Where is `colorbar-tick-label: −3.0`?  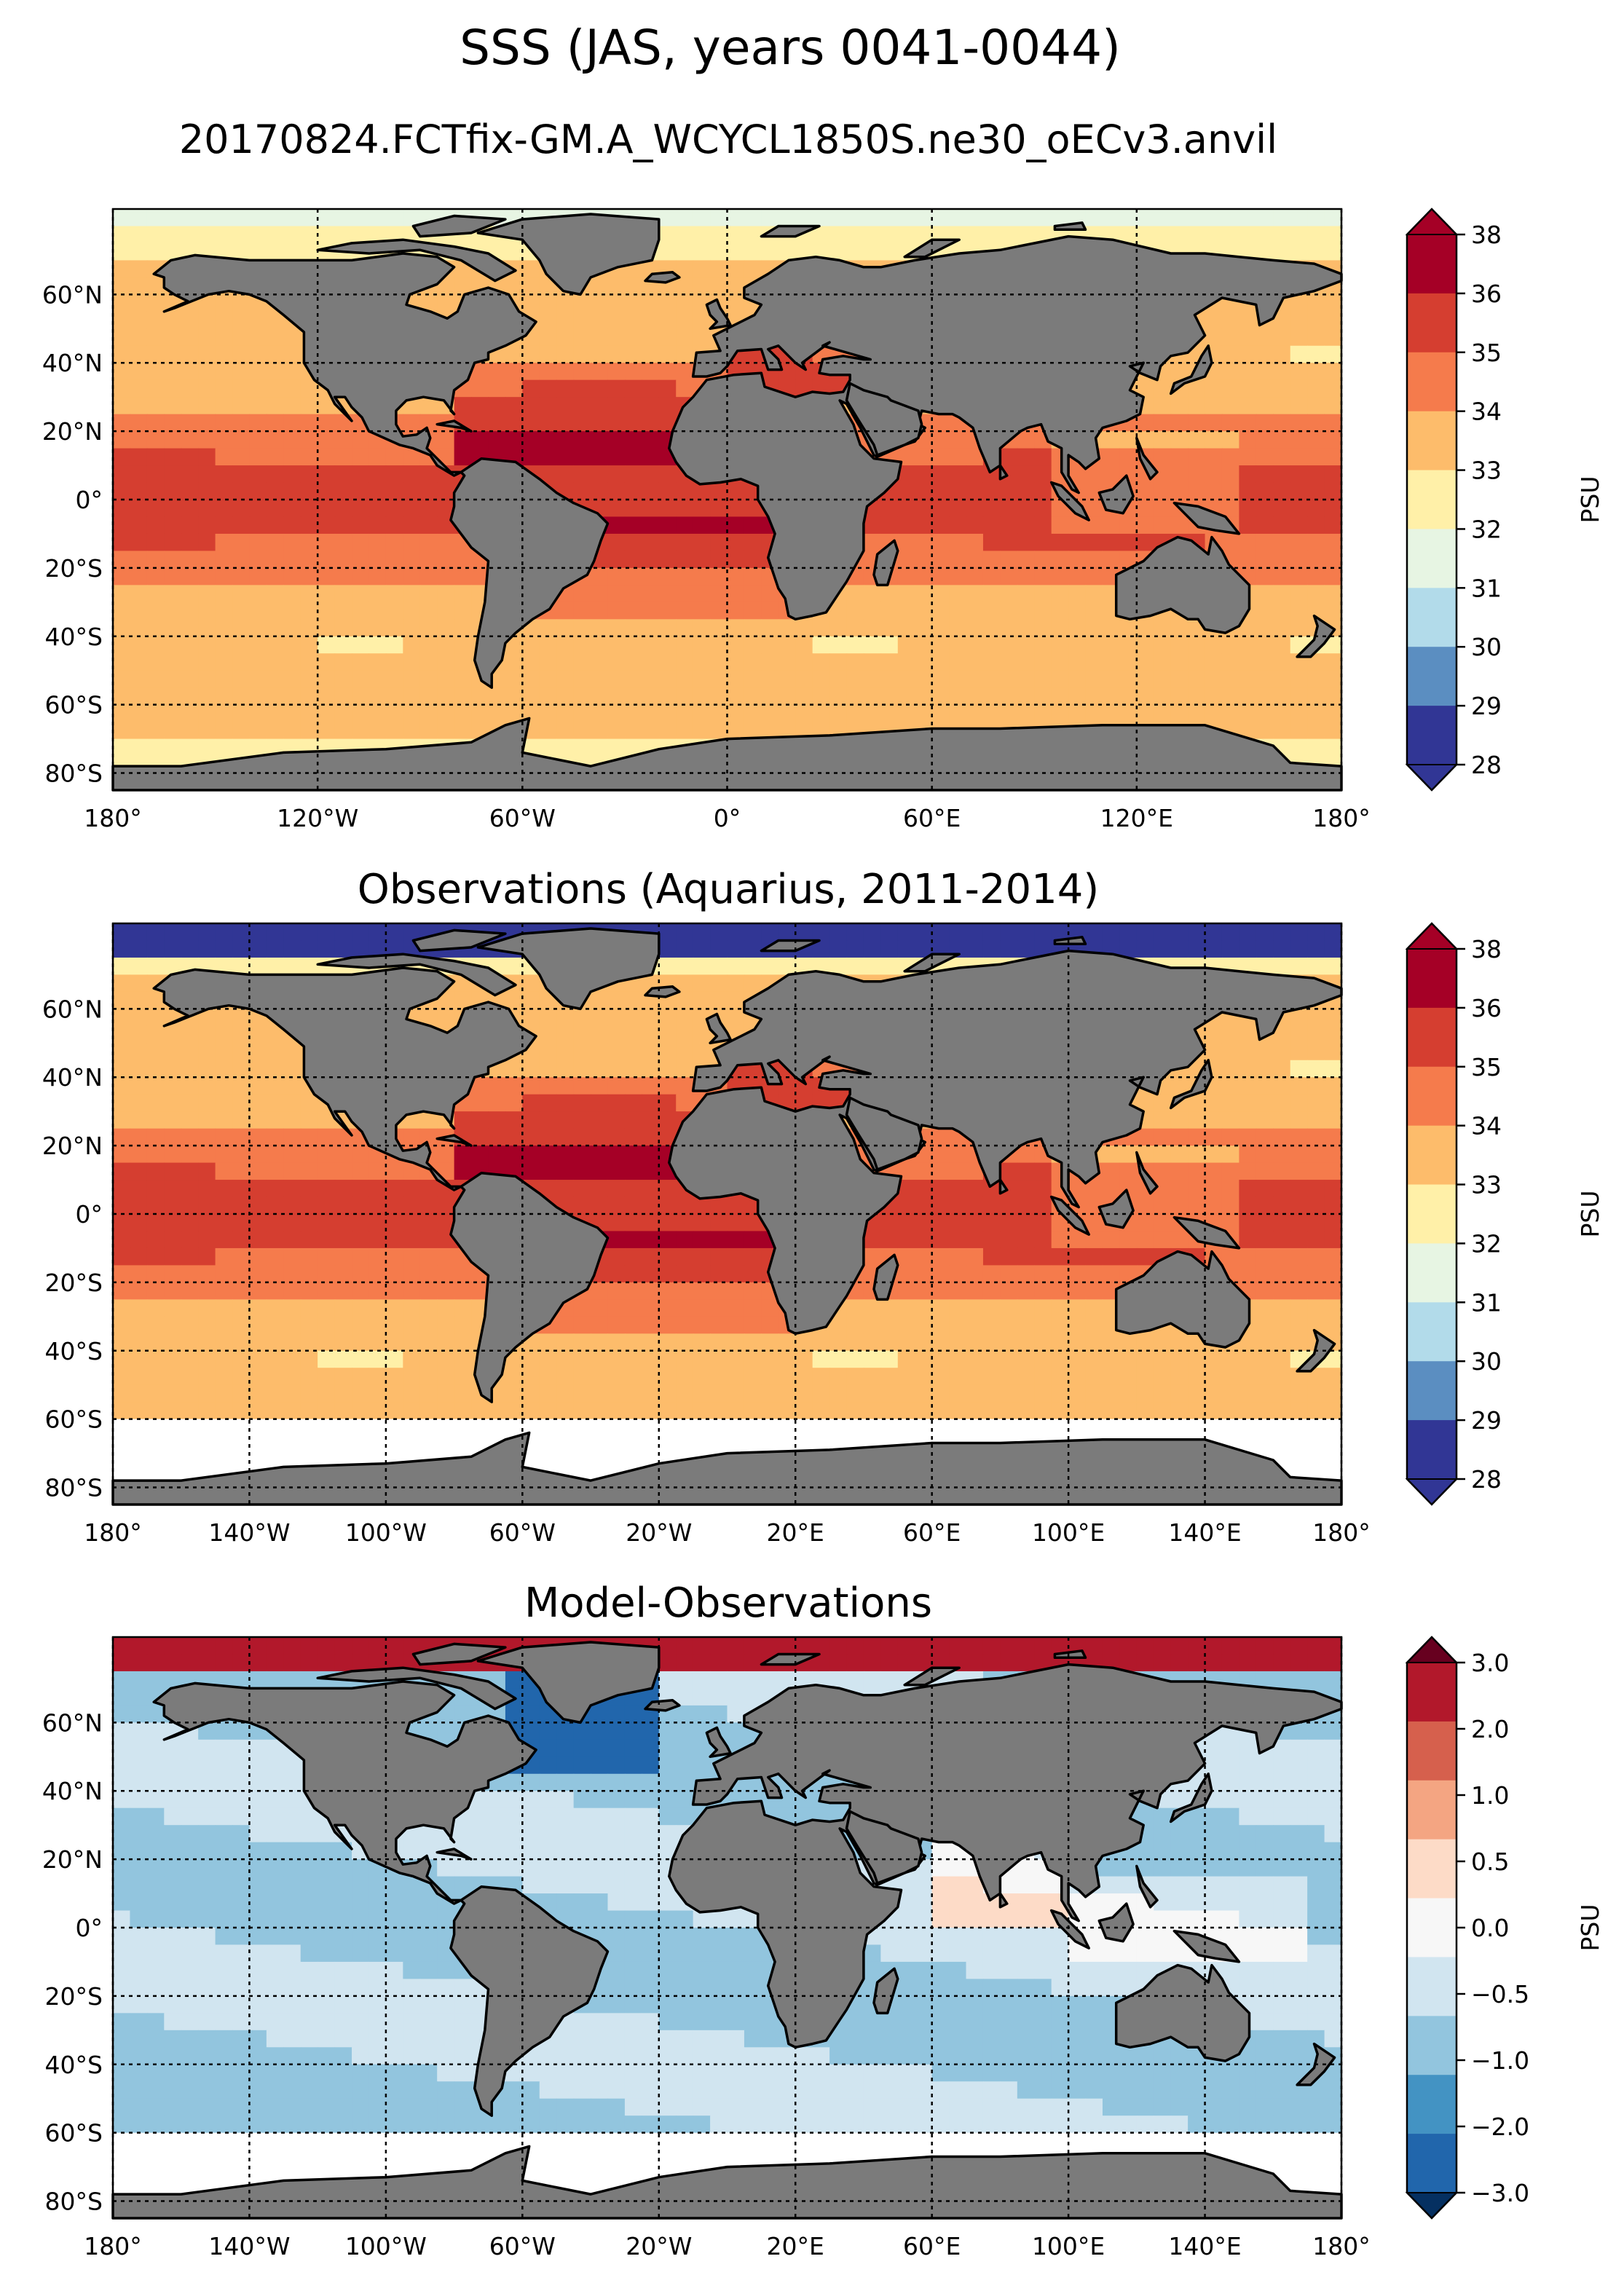 colorbar-tick-label: −3.0 is located at coordinates (1500, 2193).